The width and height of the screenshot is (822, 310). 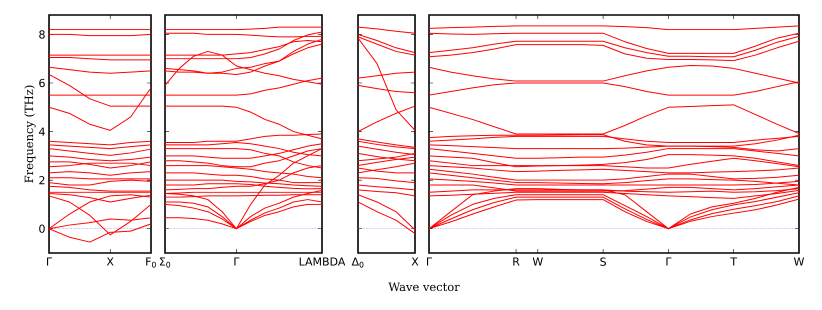 I want to click on x-tick-label: Δ$_{0}$, so click(x=358, y=263).